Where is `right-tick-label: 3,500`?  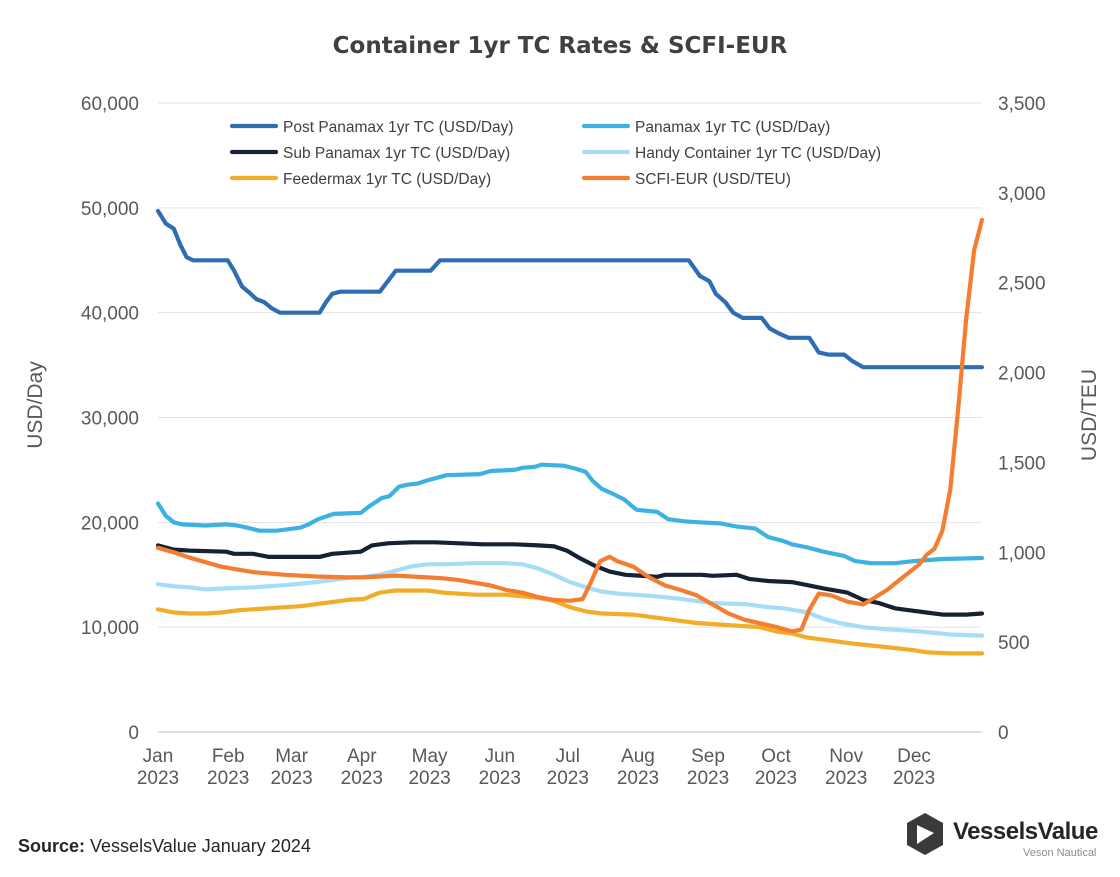 right-tick-label: 3,500 is located at coordinates (1022, 104).